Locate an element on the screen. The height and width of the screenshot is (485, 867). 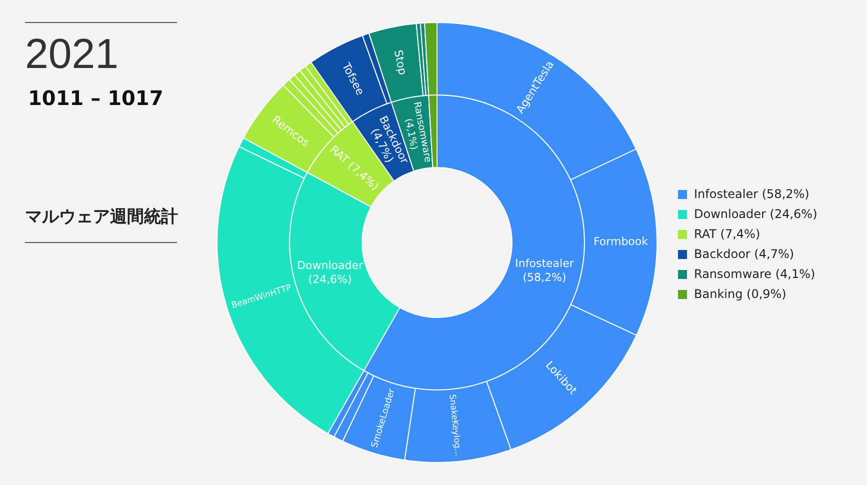
slice-label: Downloader (24,6%) is located at coordinates (330, 272).